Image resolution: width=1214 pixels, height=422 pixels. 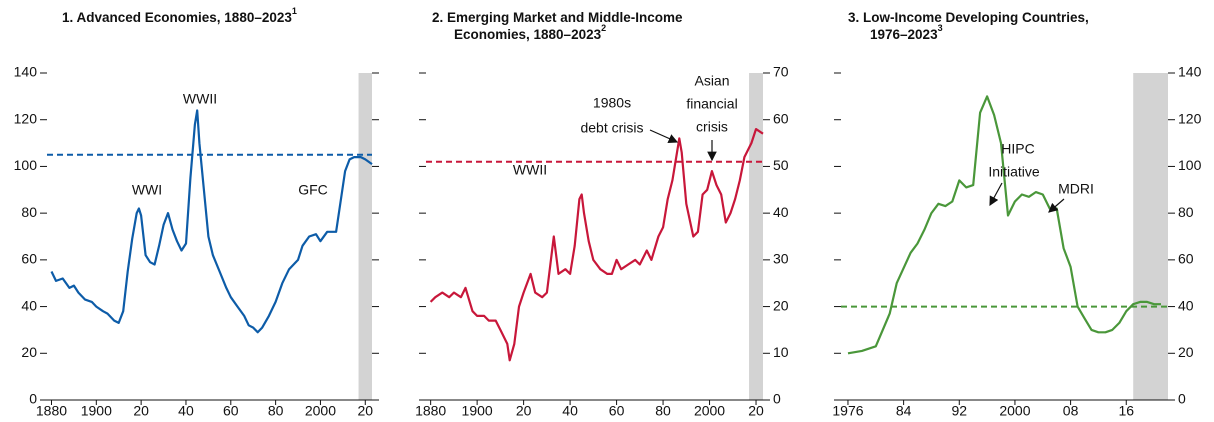 What do you see at coordinates (147, 190) in the screenshot?
I see `annotation: WWI` at bounding box center [147, 190].